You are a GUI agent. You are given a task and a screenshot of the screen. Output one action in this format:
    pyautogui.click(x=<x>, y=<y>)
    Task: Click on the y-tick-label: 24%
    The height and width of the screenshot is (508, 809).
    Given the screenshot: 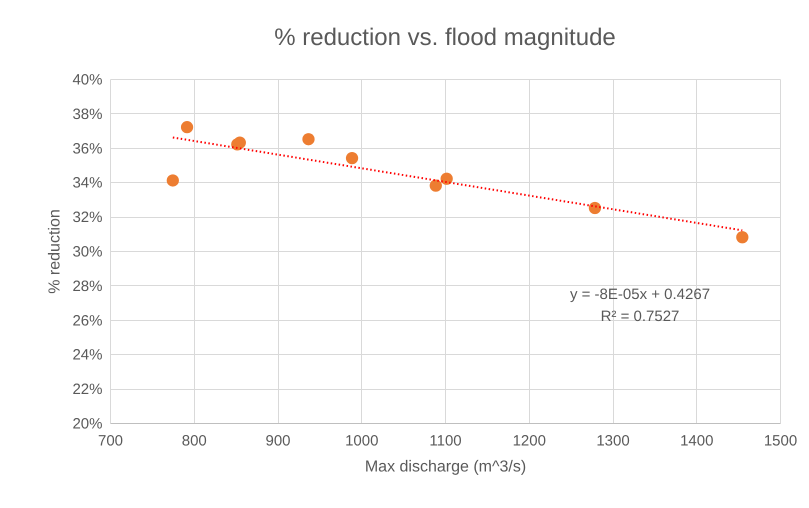 What is the action you would take?
    pyautogui.click(x=87, y=355)
    